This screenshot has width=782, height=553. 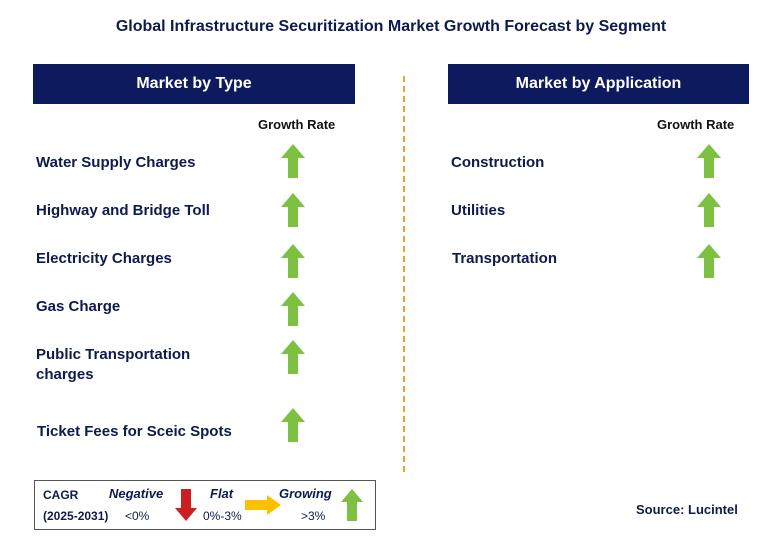 What do you see at coordinates (123, 210) in the screenshot?
I see `type-item-label: Highway and Bridge Toll` at bounding box center [123, 210].